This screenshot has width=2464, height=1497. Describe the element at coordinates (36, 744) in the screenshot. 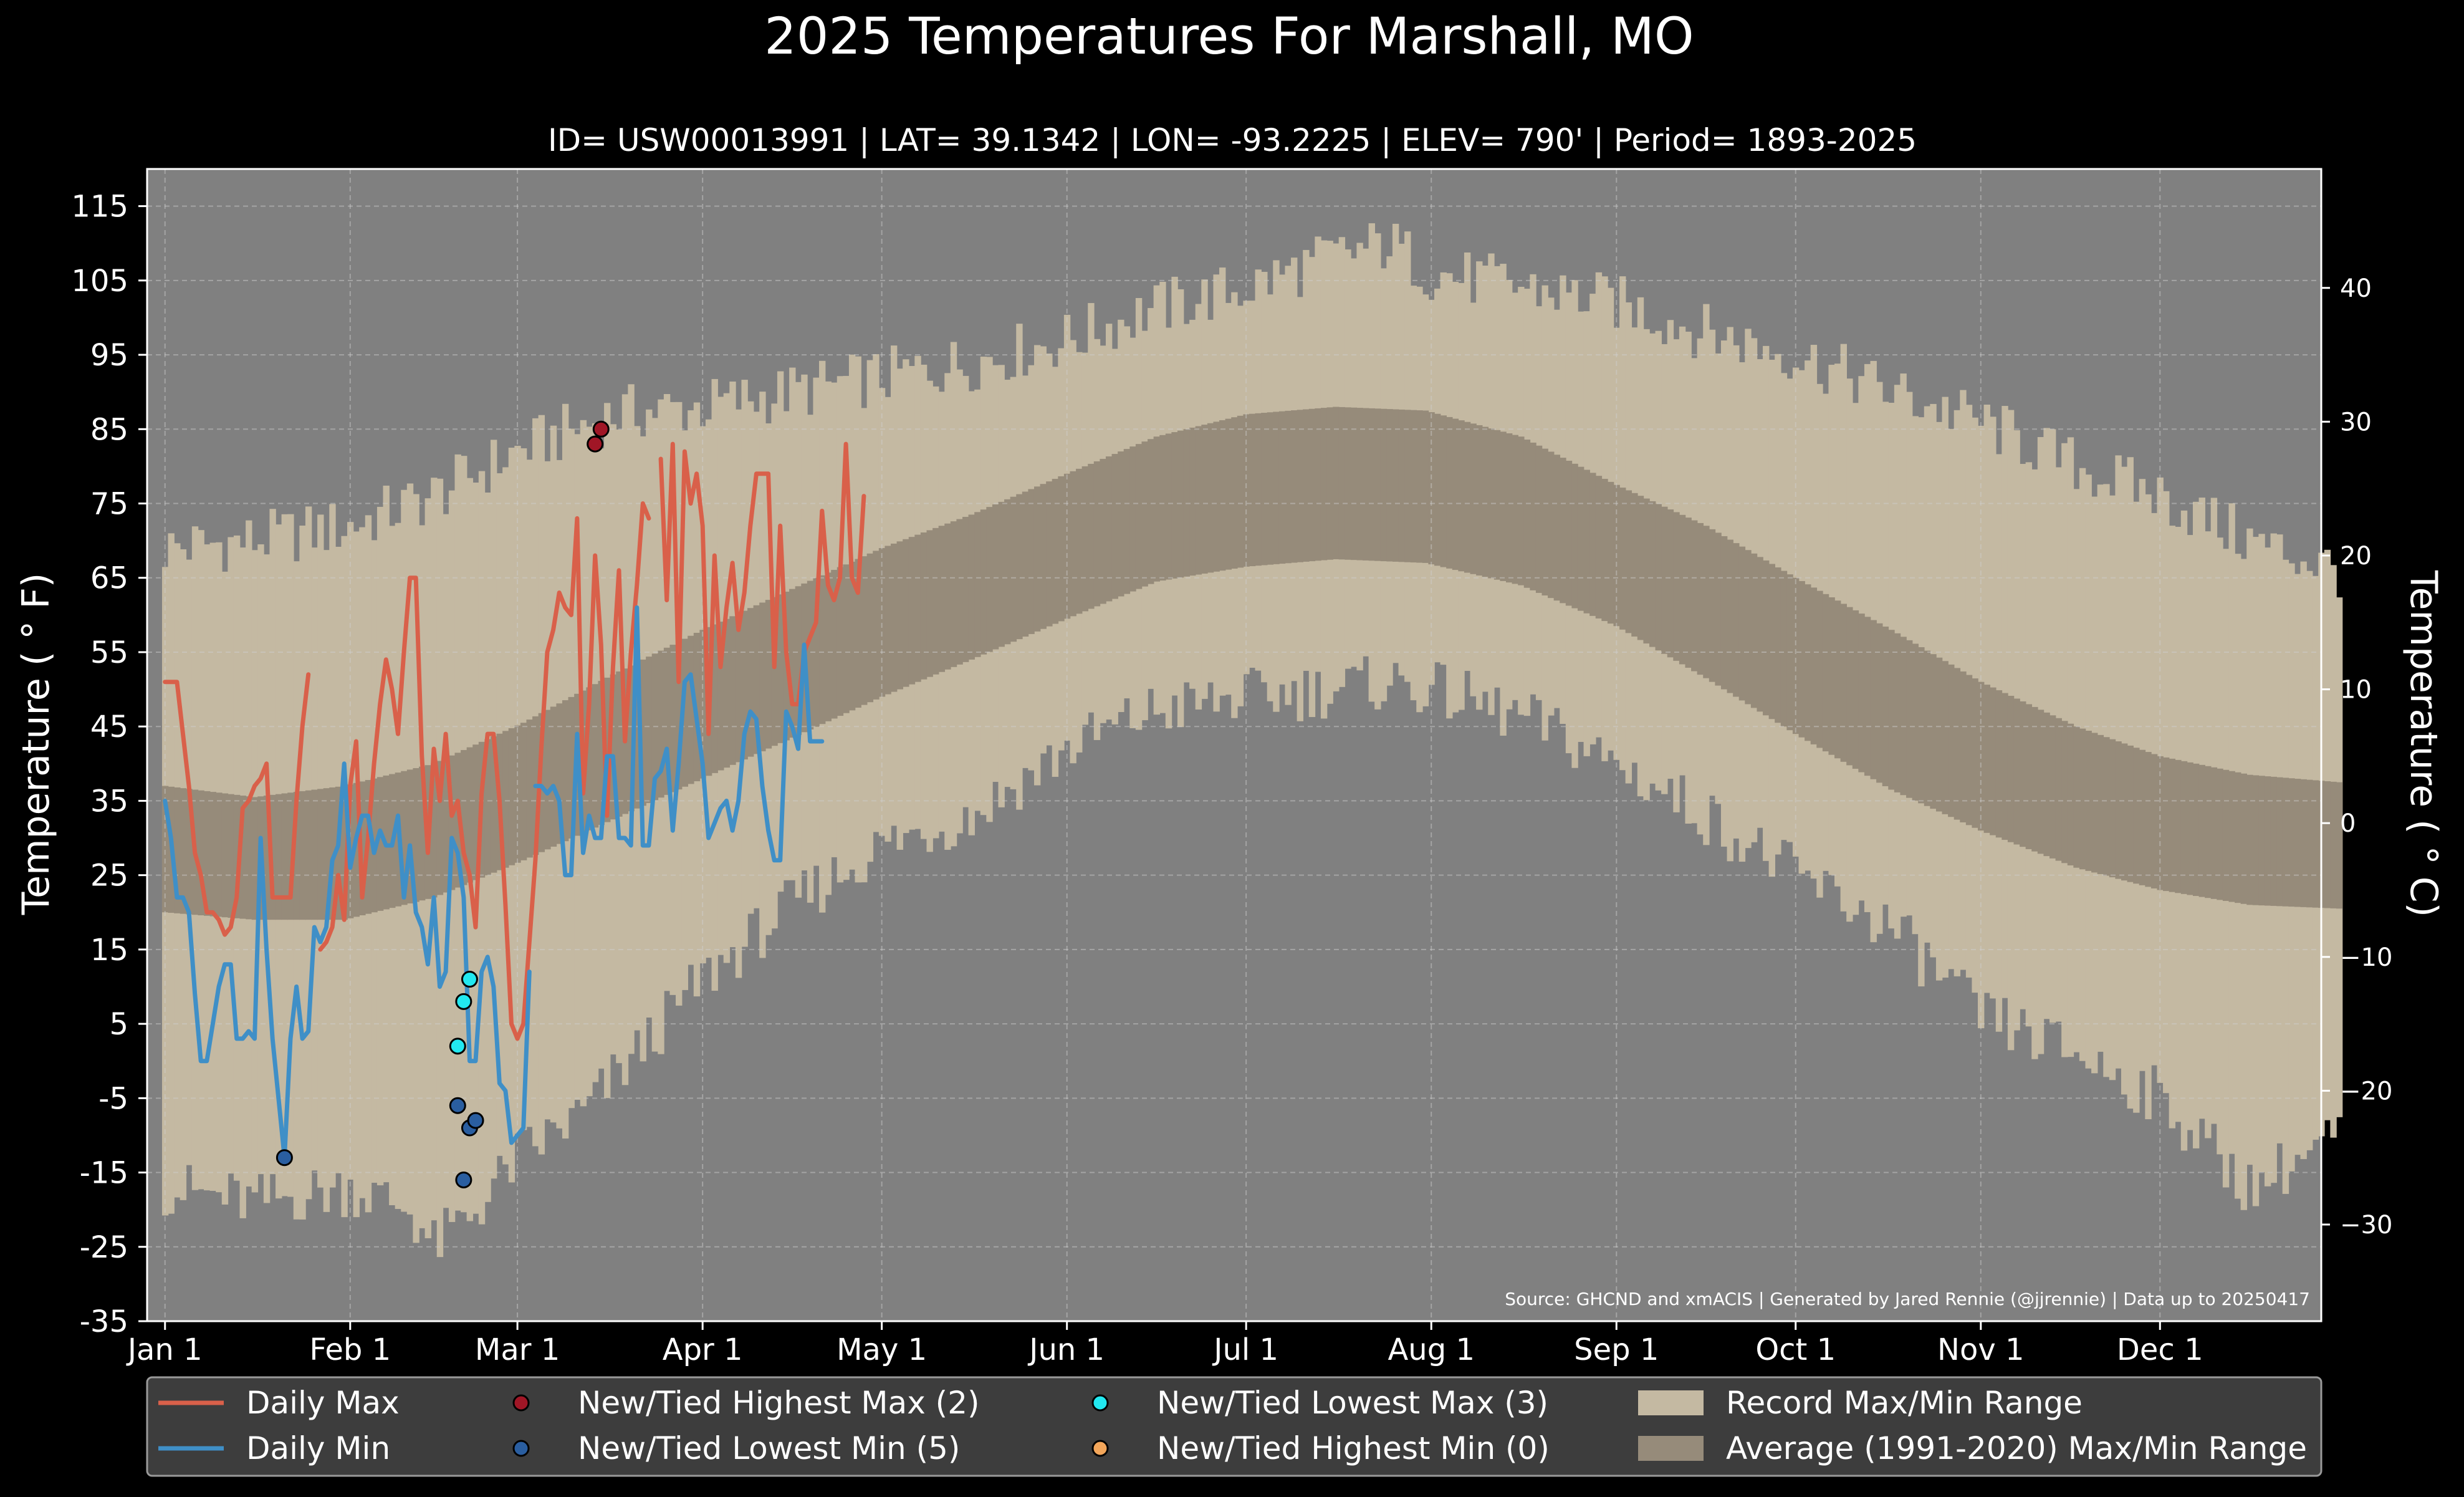

I see `y-axis-label-left: Temperature ( ° F)` at that location.